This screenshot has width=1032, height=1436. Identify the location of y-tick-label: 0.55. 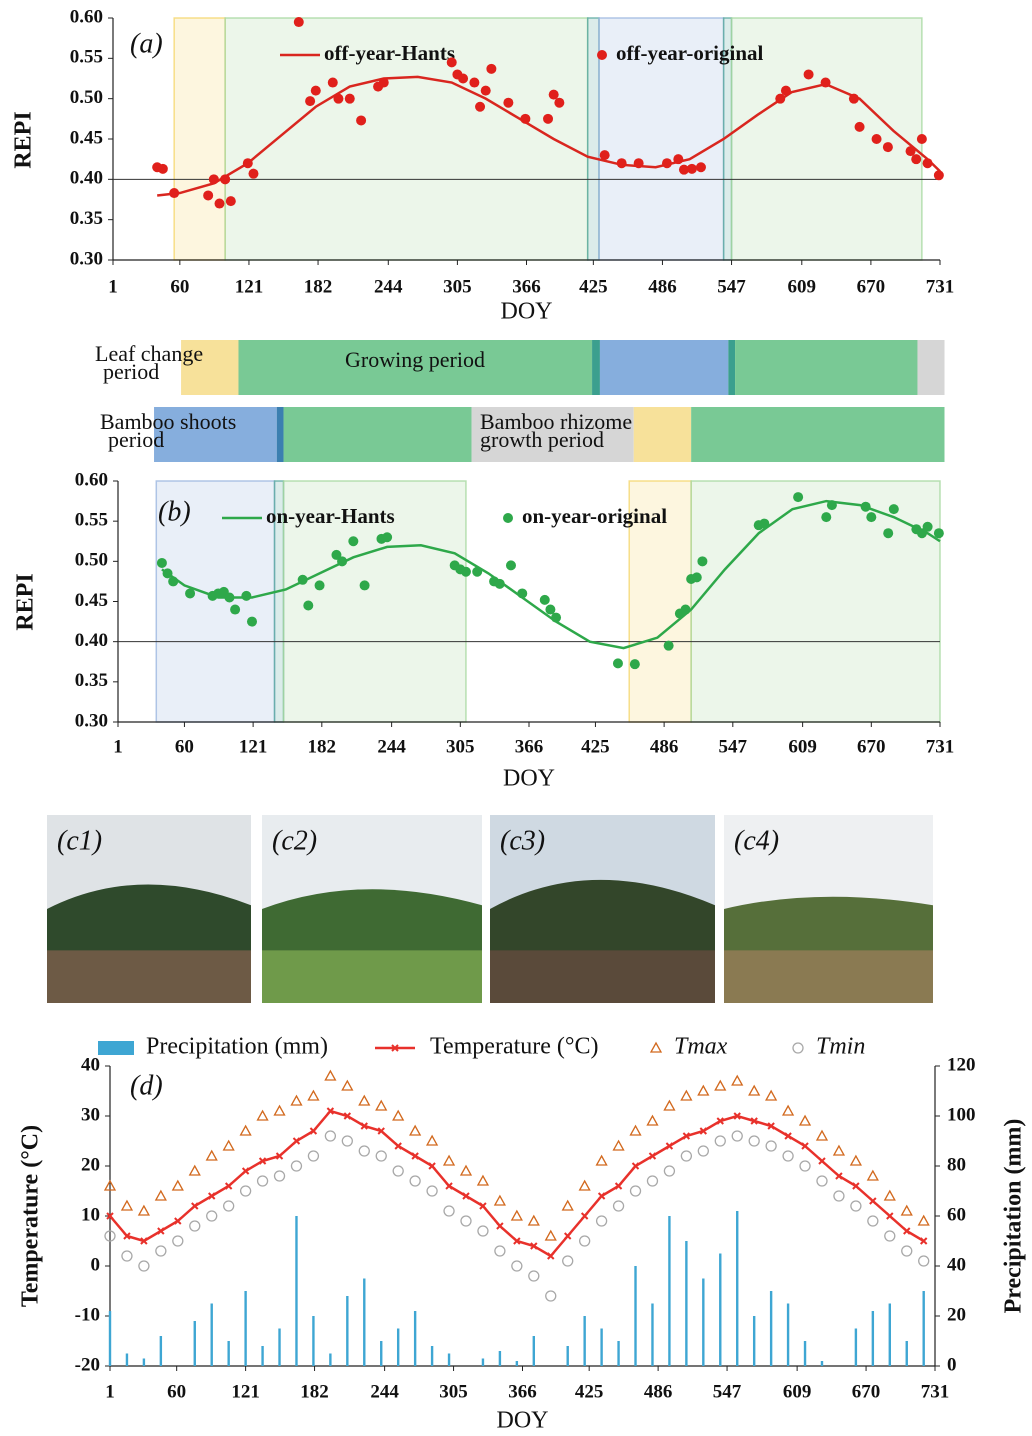
(86, 57).